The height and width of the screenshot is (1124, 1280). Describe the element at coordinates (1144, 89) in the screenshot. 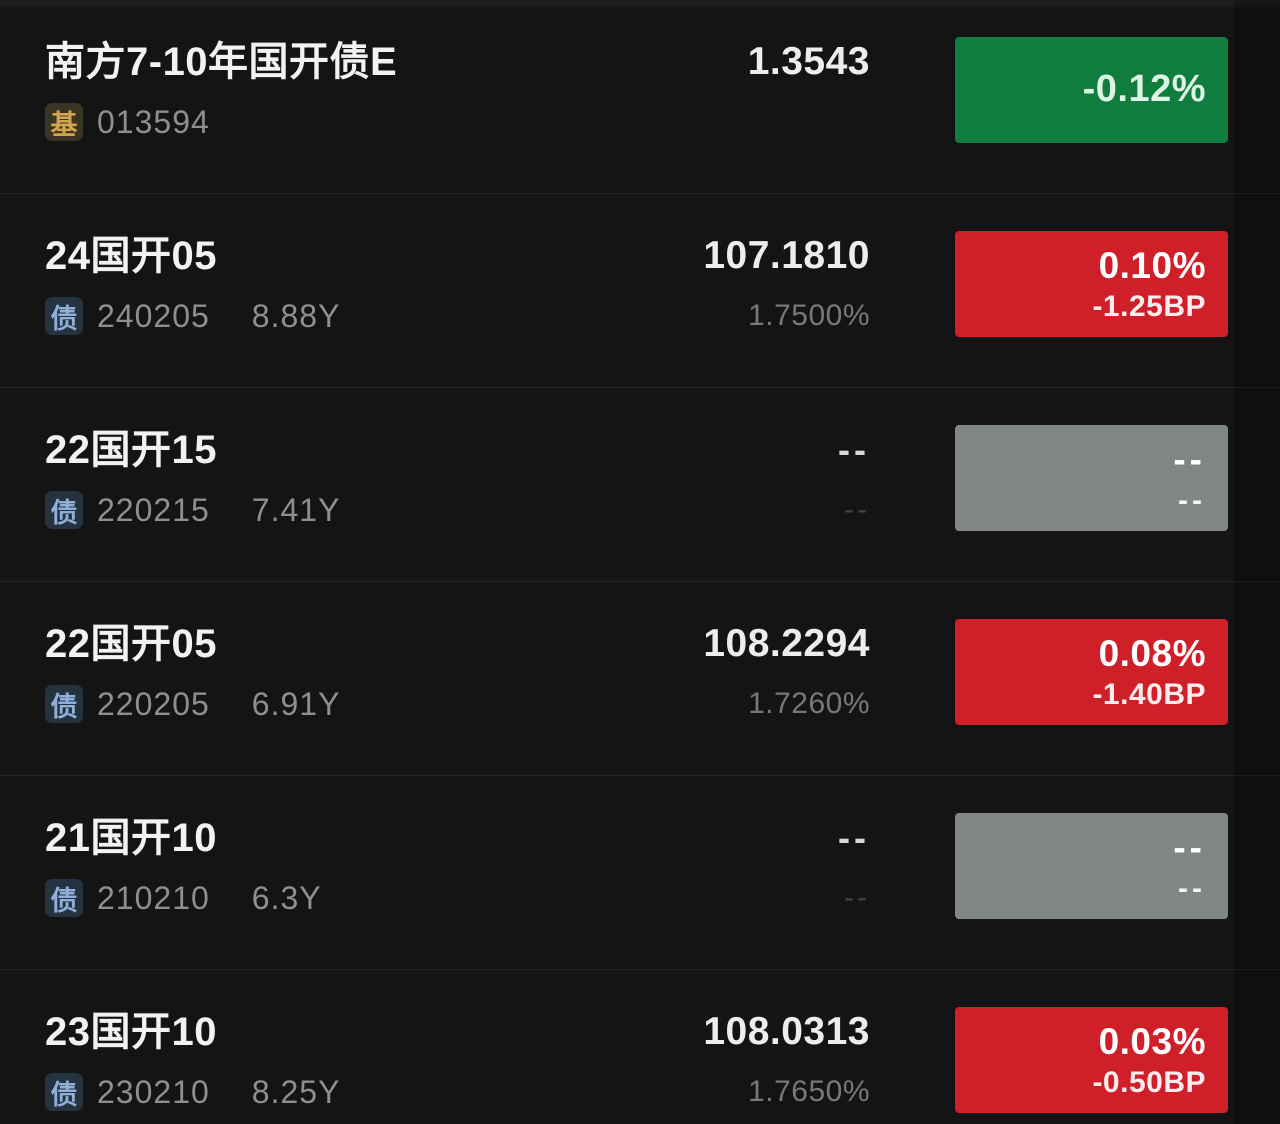

I see `change-percent: -0.12%` at that location.